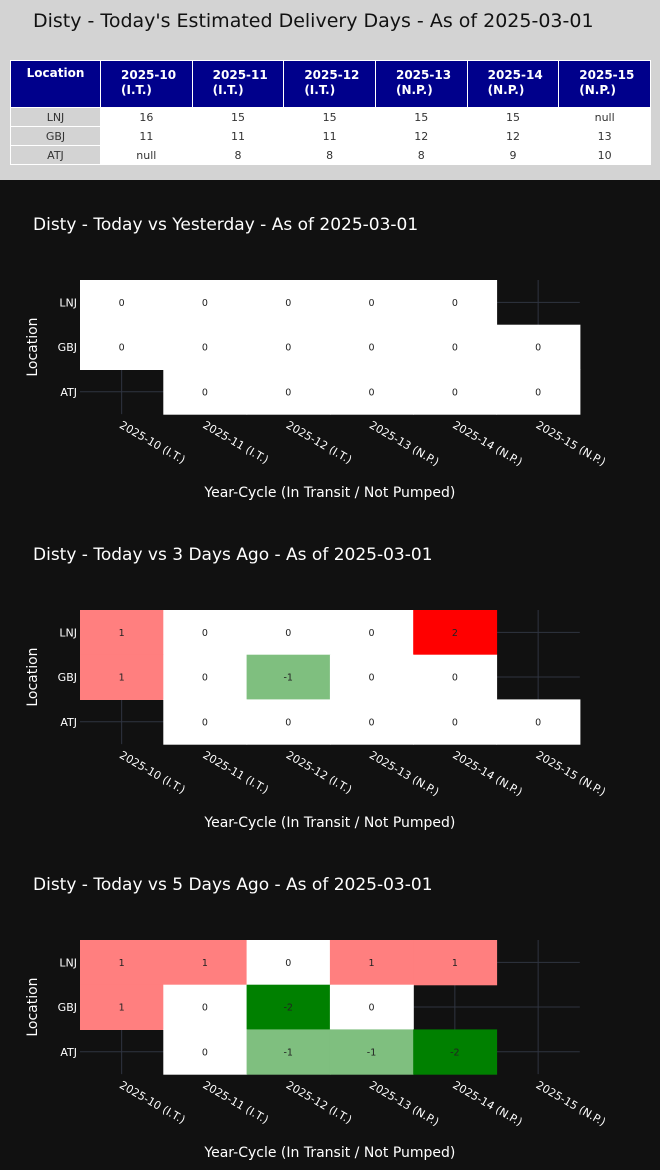 This screenshot has width=660, height=1170. What do you see at coordinates (55, 155) in the screenshot?
I see `row-location: ATJ` at bounding box center [55, 155].